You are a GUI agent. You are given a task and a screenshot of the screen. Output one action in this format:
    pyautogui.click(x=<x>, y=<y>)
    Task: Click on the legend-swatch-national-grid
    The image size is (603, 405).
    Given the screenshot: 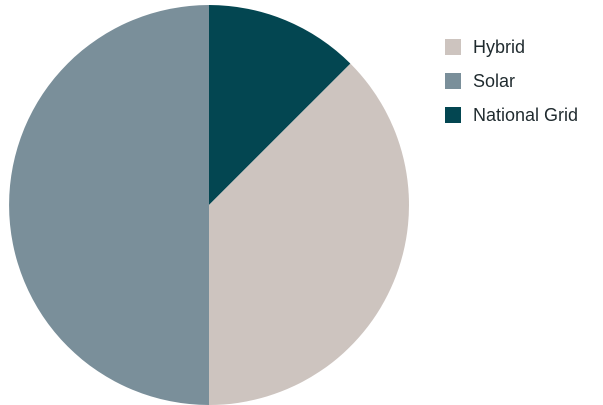 What is the action you would take?
    pyautogui.click(x=453, y=115)
    